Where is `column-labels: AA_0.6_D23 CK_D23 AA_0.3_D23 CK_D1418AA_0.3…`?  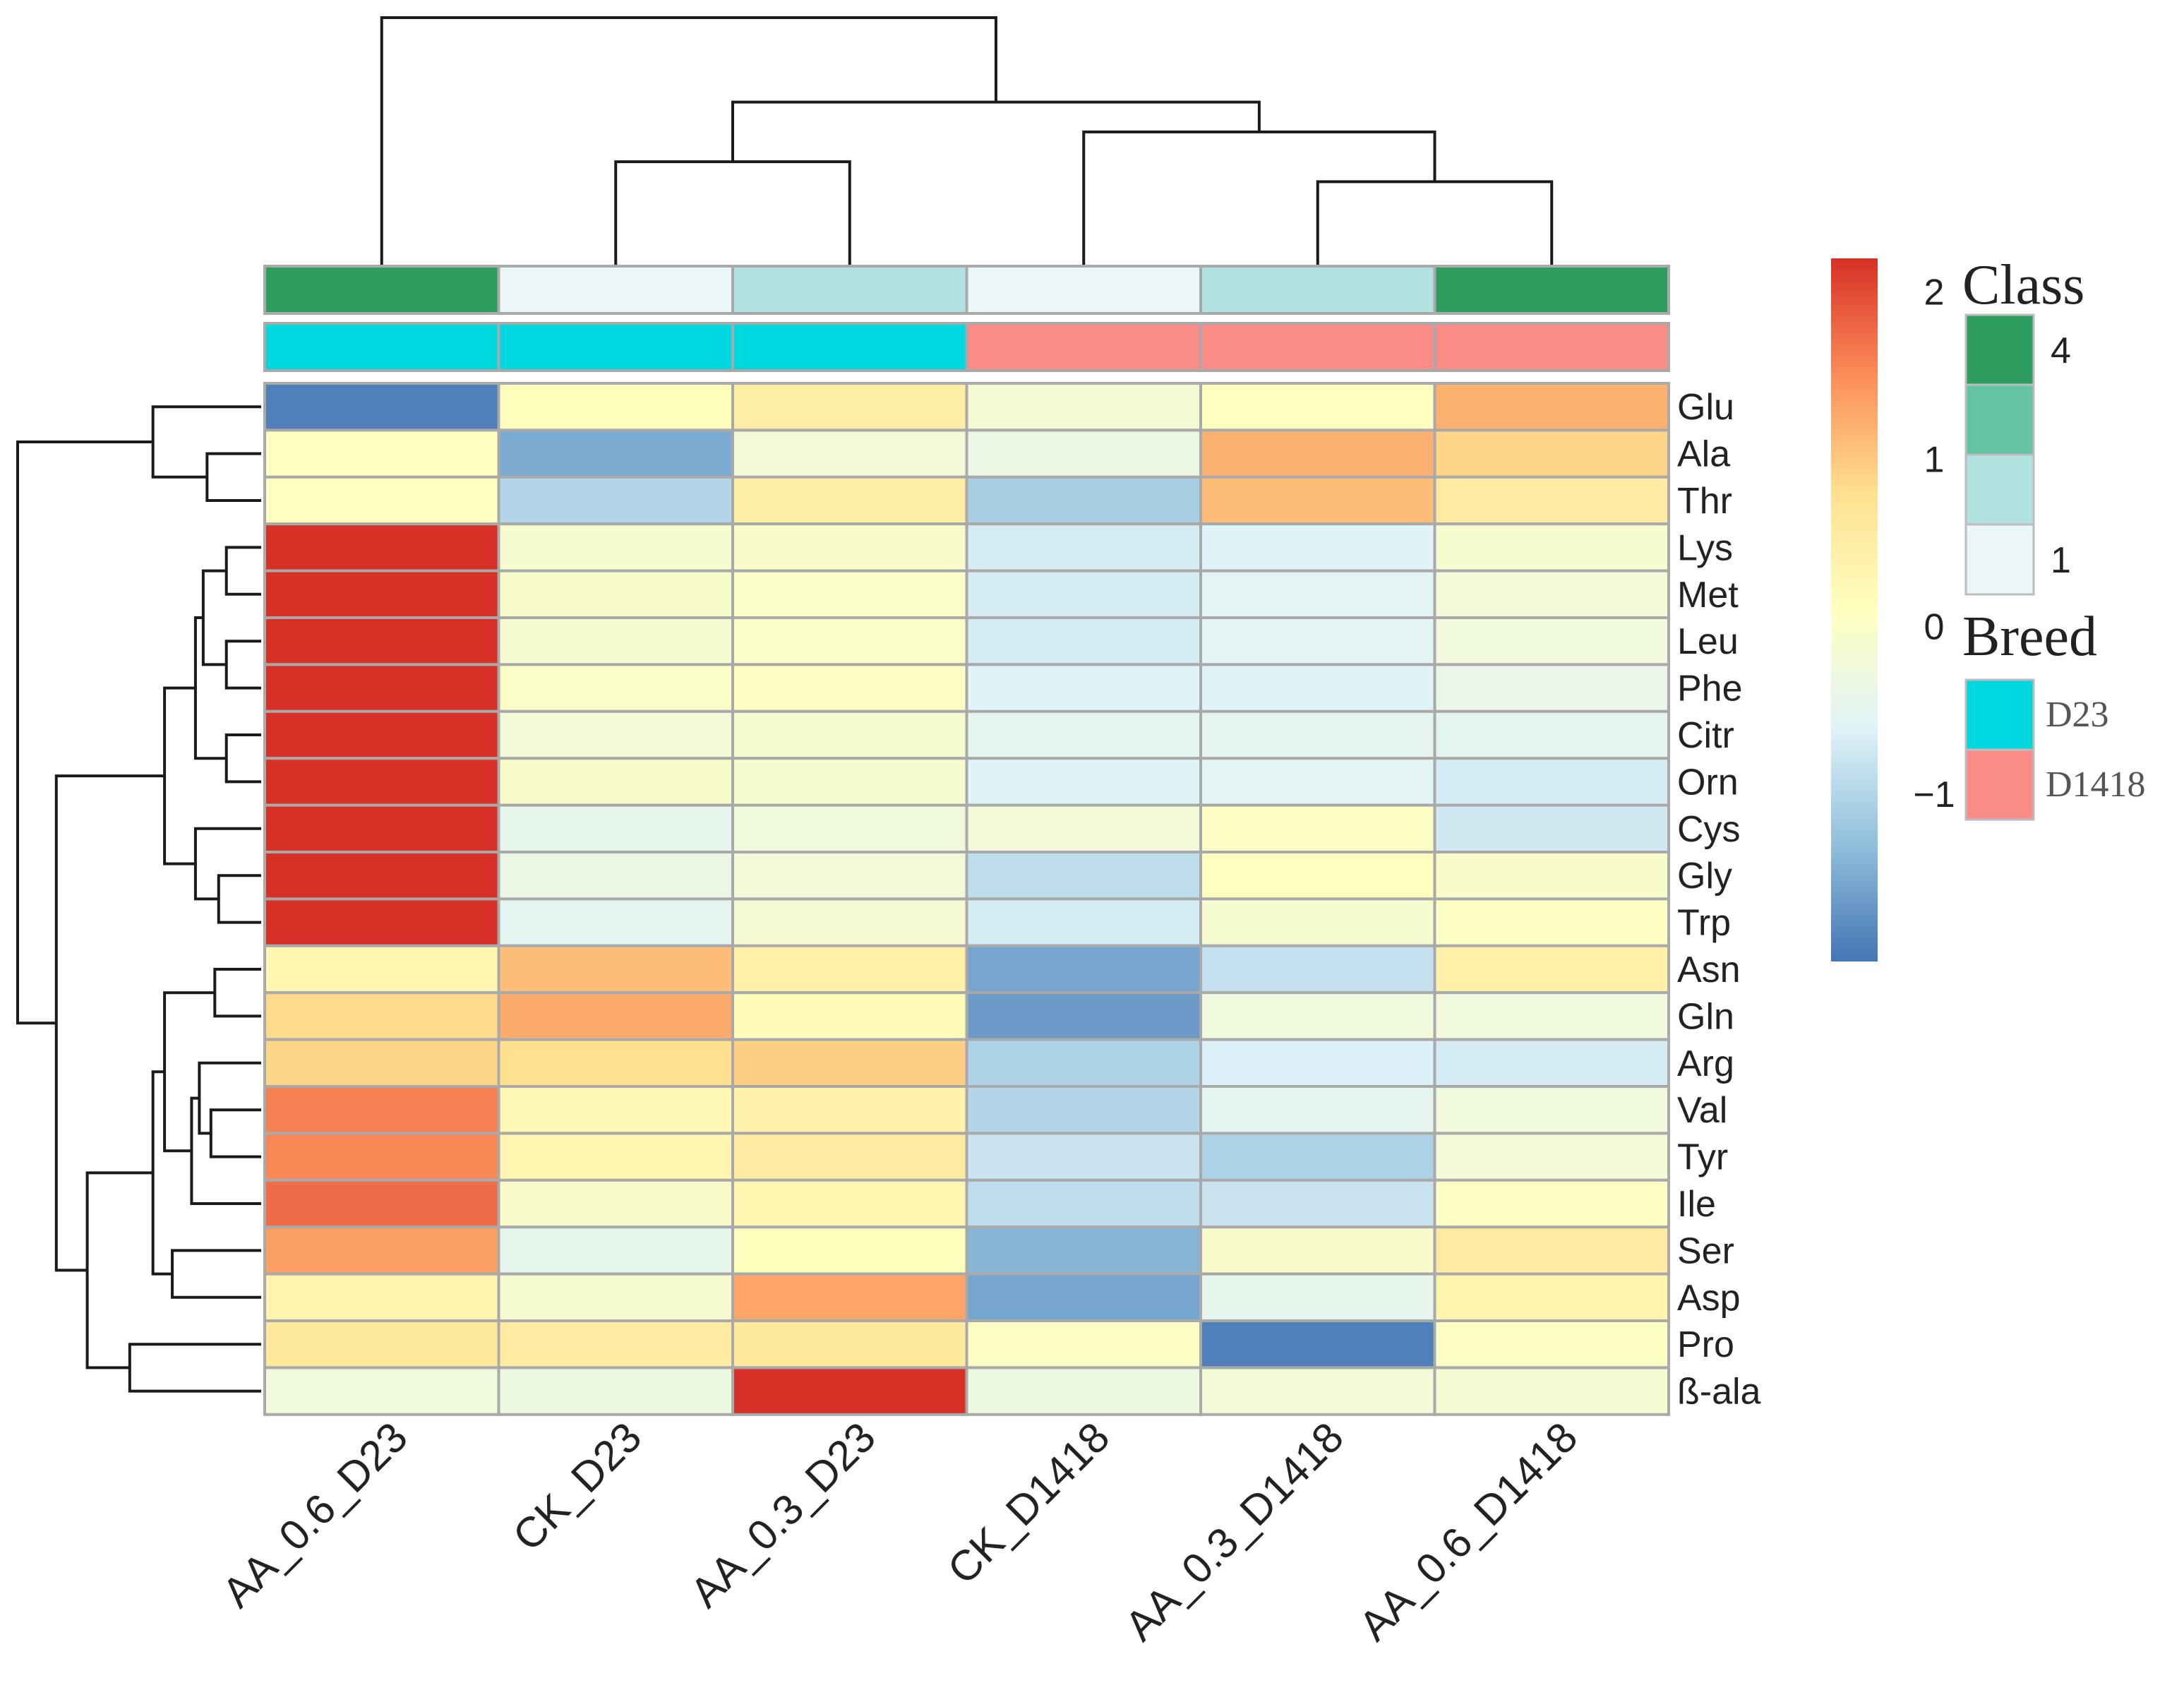 column-labels: AA_0.6_D23 CK_D23 AA_0.3_D23 CK_D1418AA_0.3… is located at coordinates (900, 1531).